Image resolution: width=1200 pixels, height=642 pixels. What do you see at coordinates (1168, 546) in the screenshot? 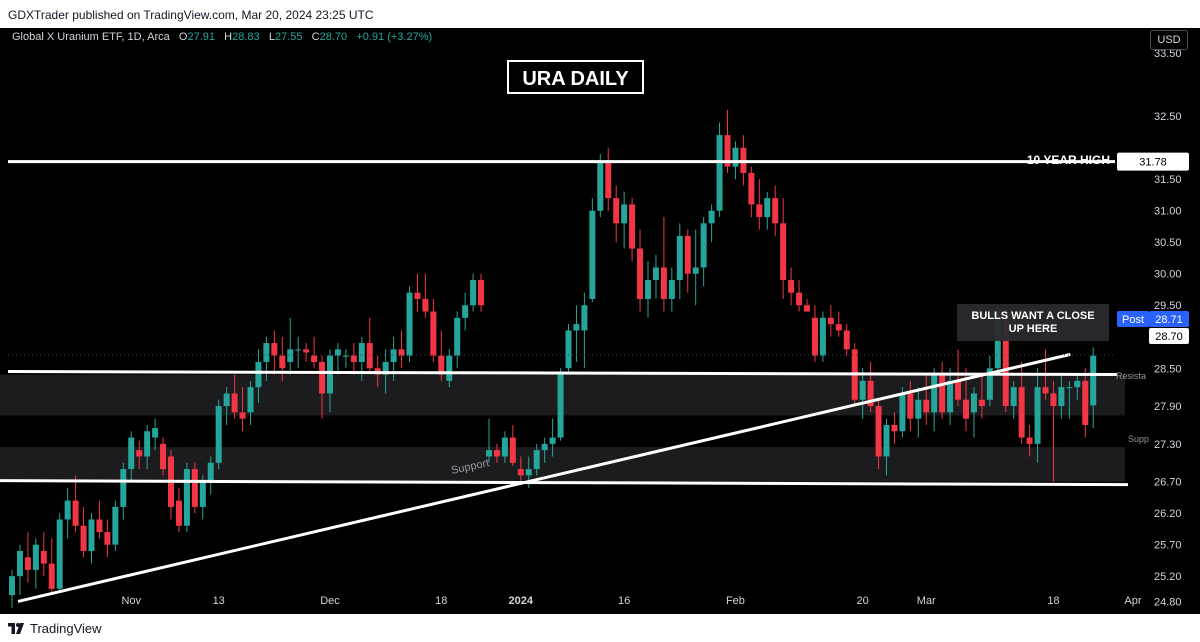
I see `y-tick-label: 25.70` at bounding box center [1168, 546].